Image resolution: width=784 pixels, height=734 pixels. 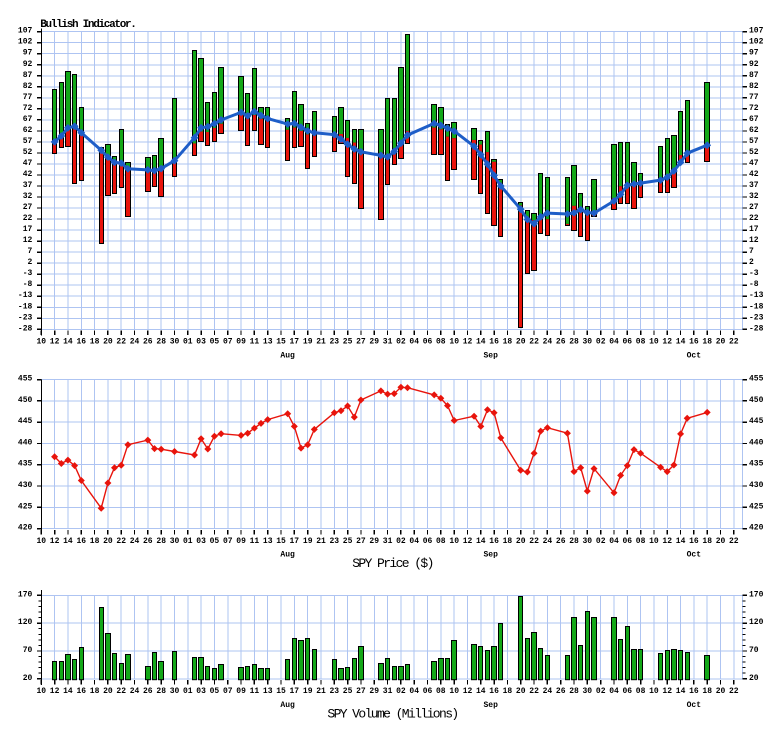 I want to click on svg-text: Oct, so click(x=694, y=555).